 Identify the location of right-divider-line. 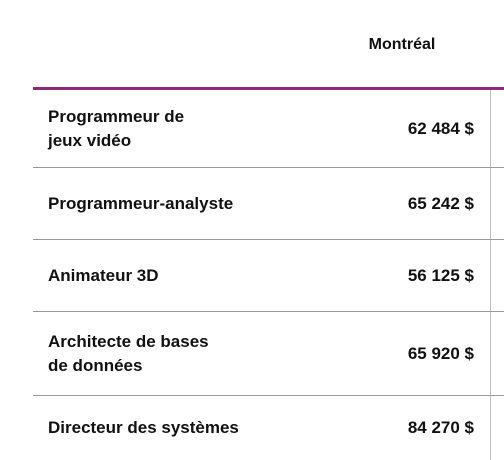
(490, 275).